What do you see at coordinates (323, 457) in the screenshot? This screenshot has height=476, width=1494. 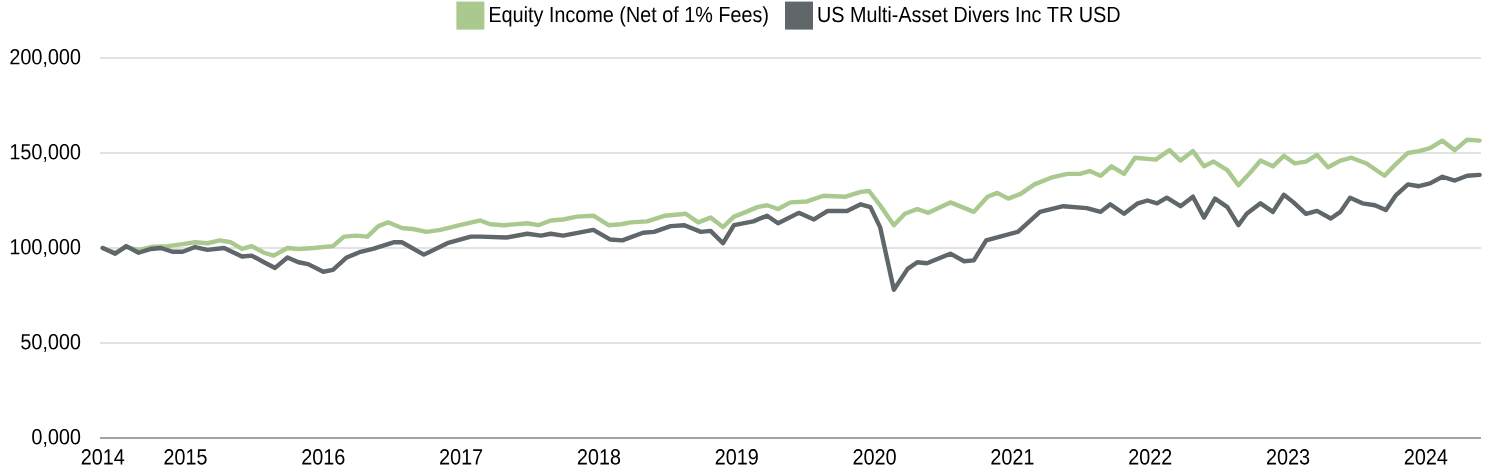 I see `x-tick-label: 2016` at bounding box center [323, 457].